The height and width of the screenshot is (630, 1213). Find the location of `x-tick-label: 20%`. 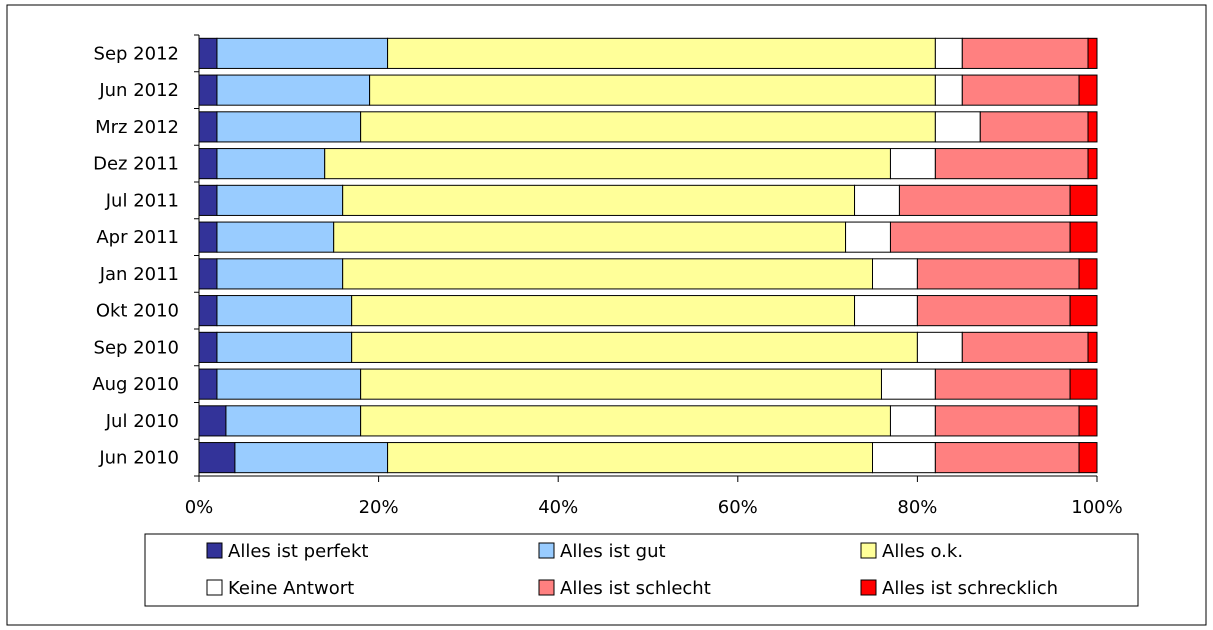

x-tick-label: 20% is located at coordinates (379, 507).